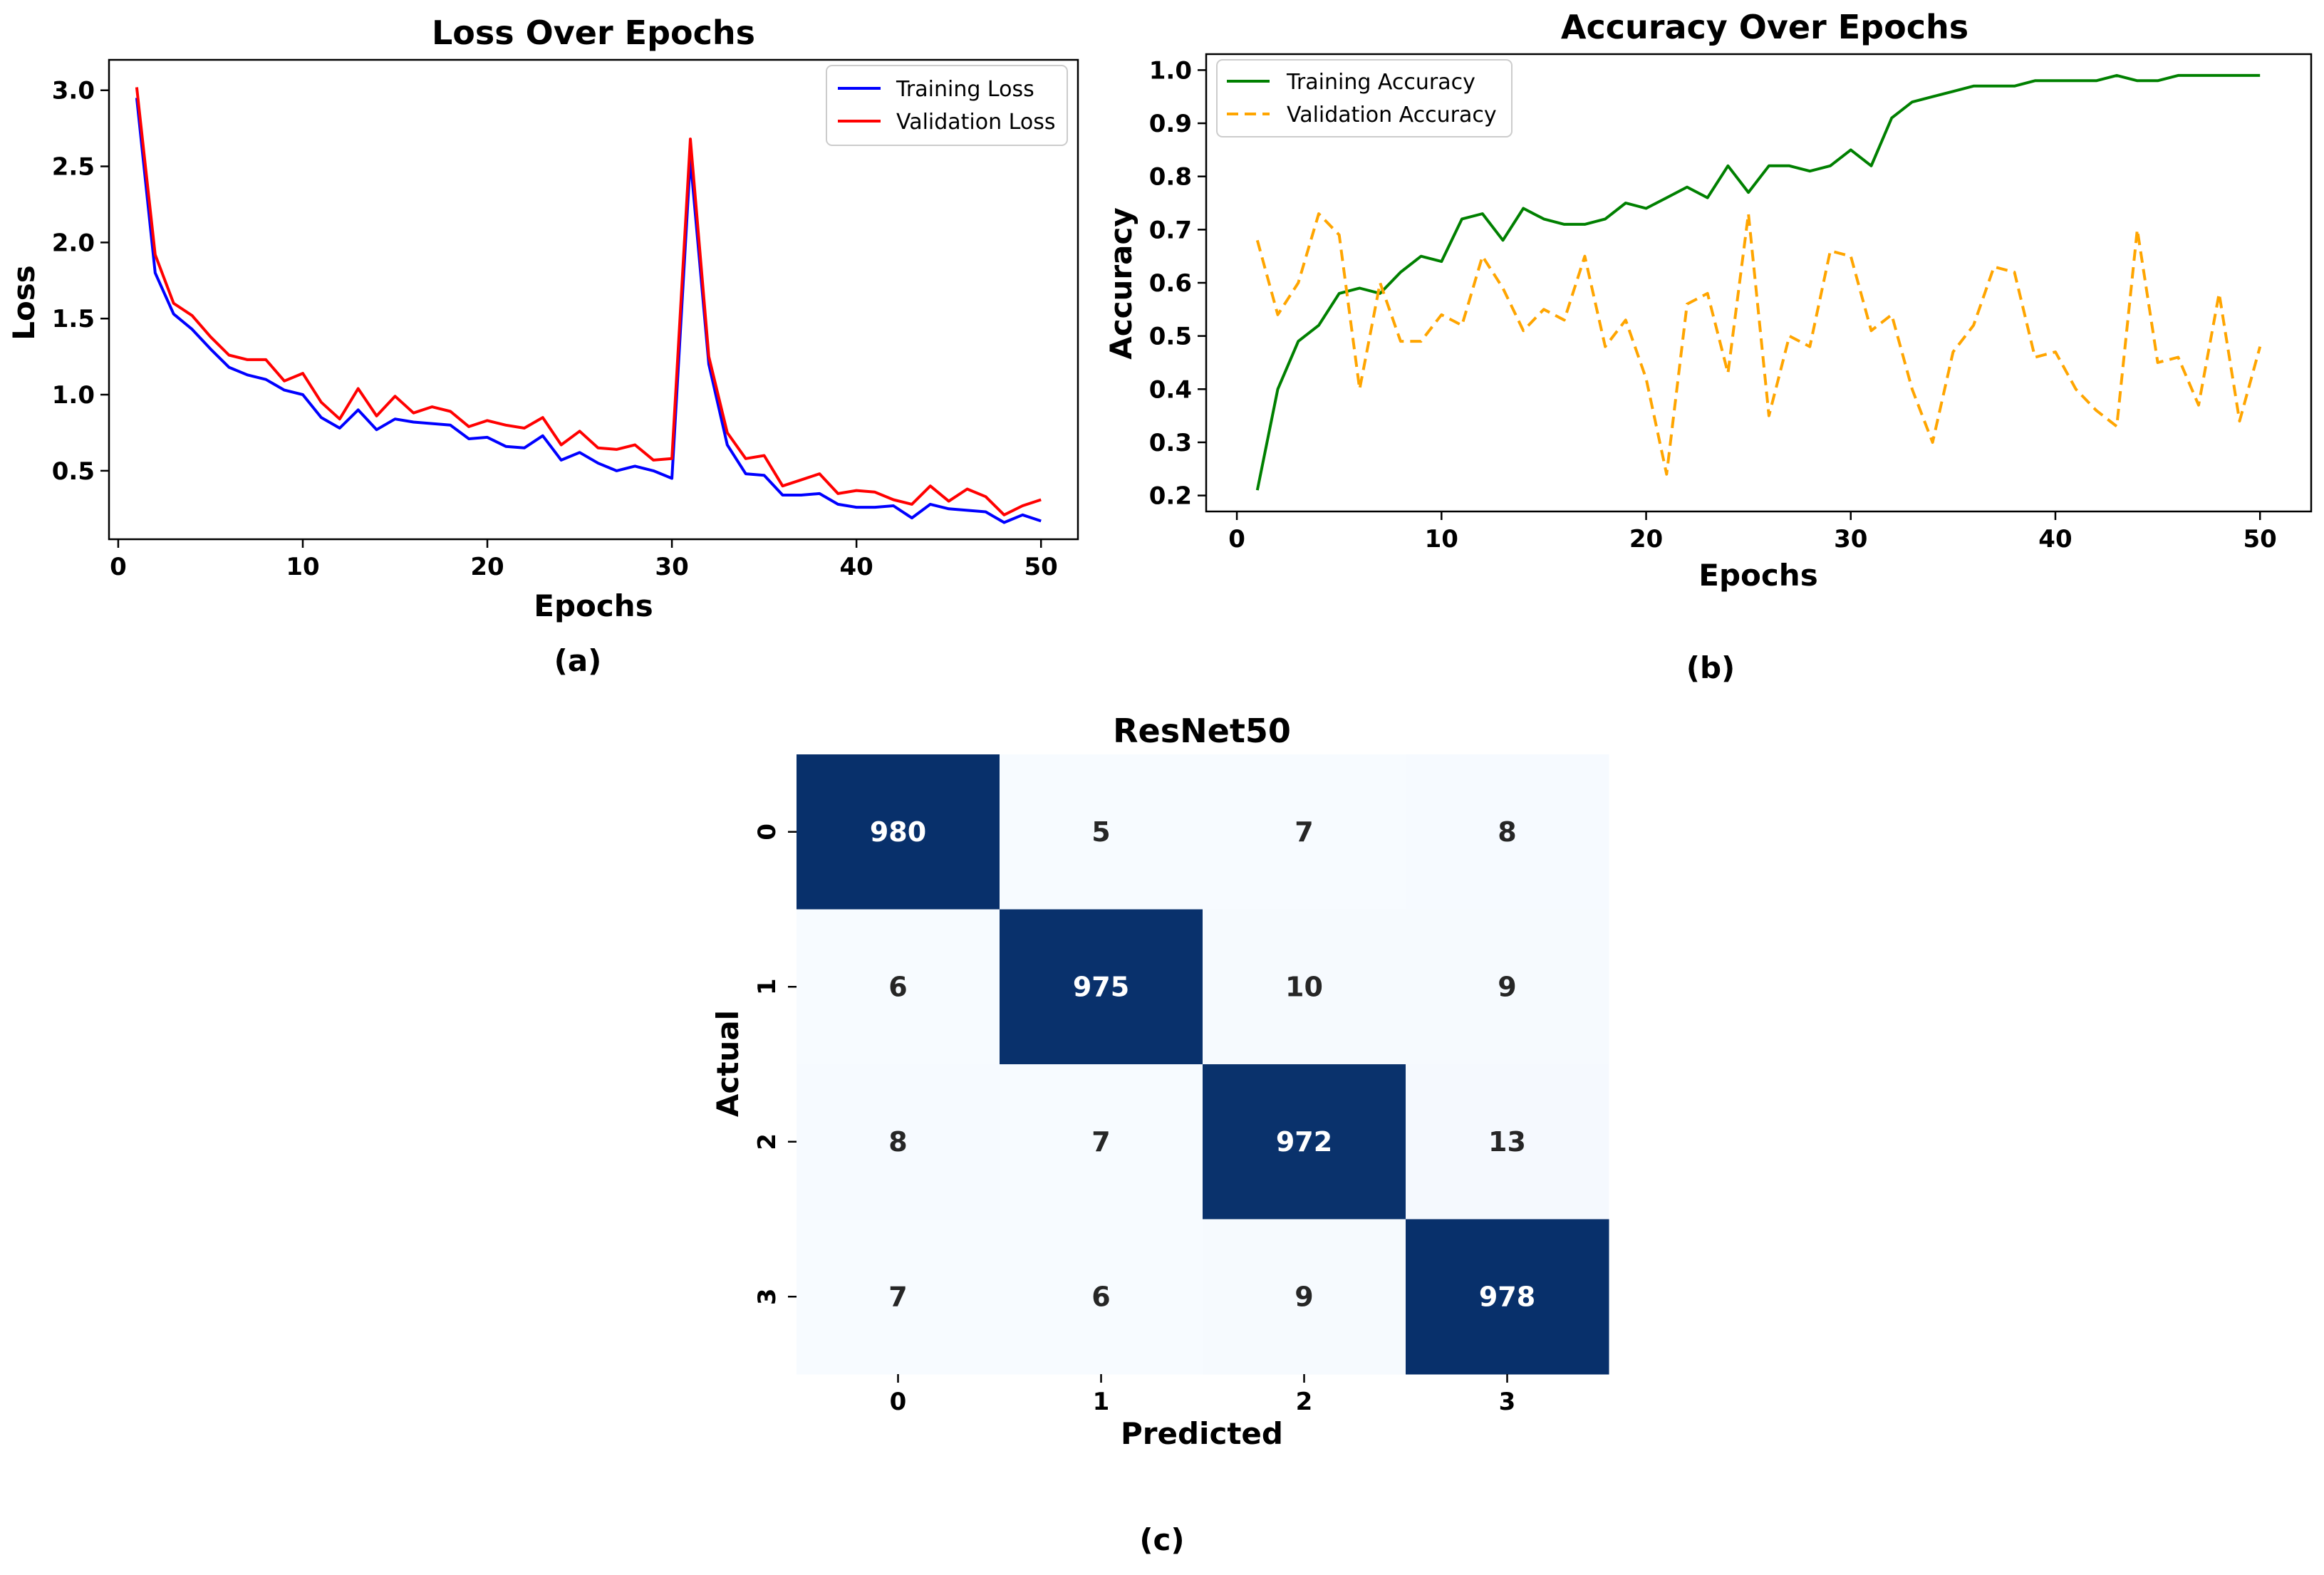 The height and width of the screenshot is (1575, 2324). Describe the element at coordinates (73, 243) in the screenshot. I see `y-tick-label-2-0: 2.0` at that location.